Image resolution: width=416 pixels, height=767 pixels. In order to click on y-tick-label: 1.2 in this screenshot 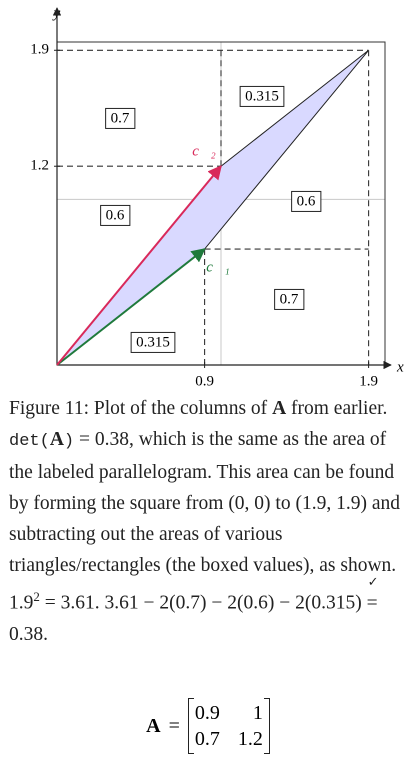, I will do `click(39, 166)`.